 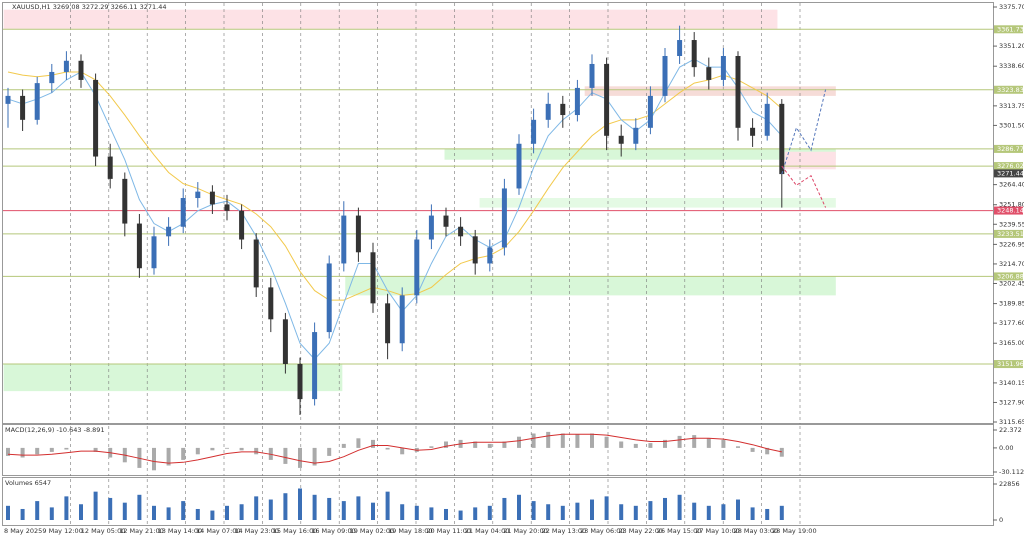 What do you see at coordinates (487, 531) in the screenshot?
I see `x-tick-label: 21 May 04:00` at bounding box center [487, 531].